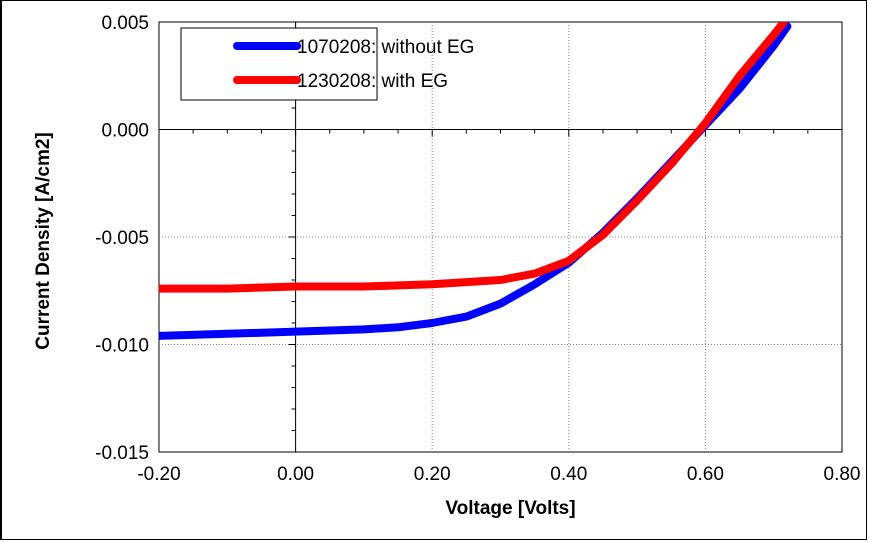  What do you see at coordinates (510, 508) in the screenshot?
I see `x-axis-title: Voltage [Volts]` at bounding box center [510, 508].